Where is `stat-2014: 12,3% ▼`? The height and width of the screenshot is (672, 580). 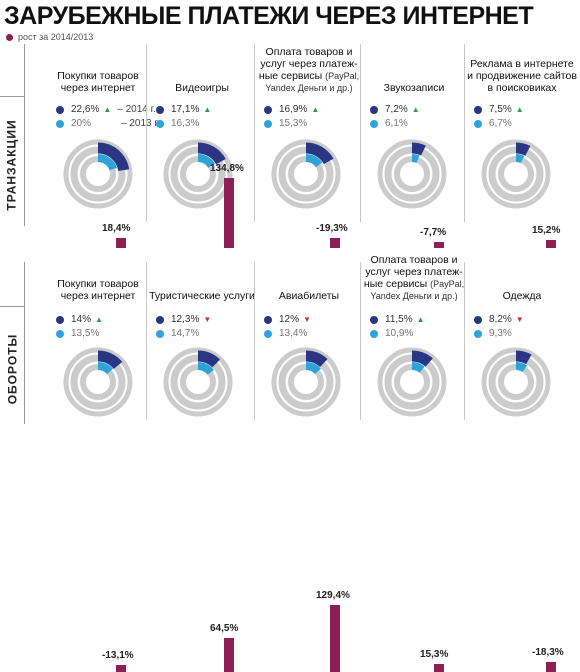 stat-2014: 12,3% ▼ is located at coordinates (183, 319).